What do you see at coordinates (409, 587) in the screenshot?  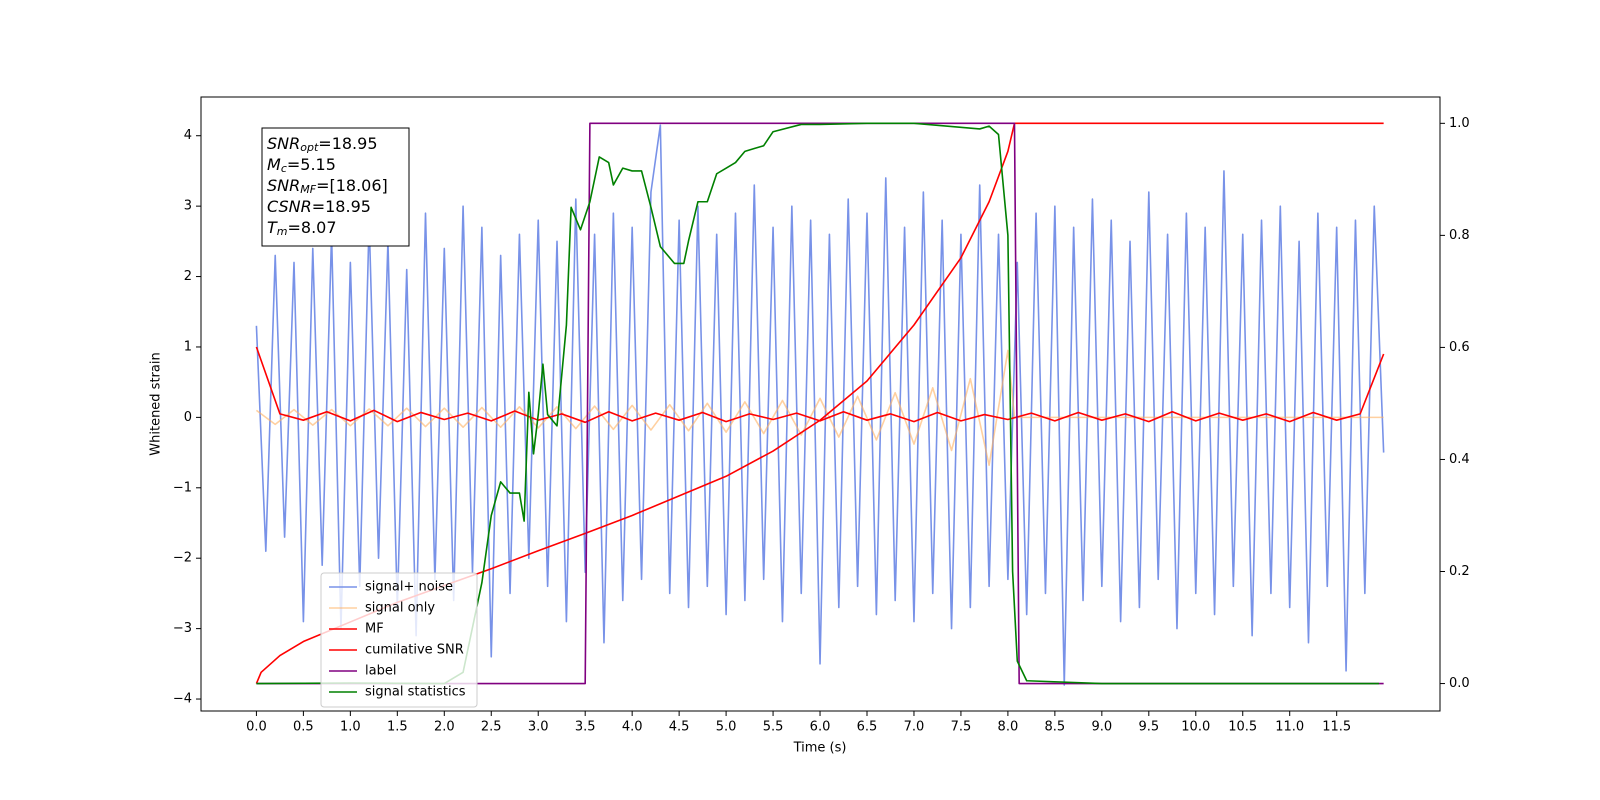 I see `legend-label: signal+ noise` at bounding box center [409, 587].